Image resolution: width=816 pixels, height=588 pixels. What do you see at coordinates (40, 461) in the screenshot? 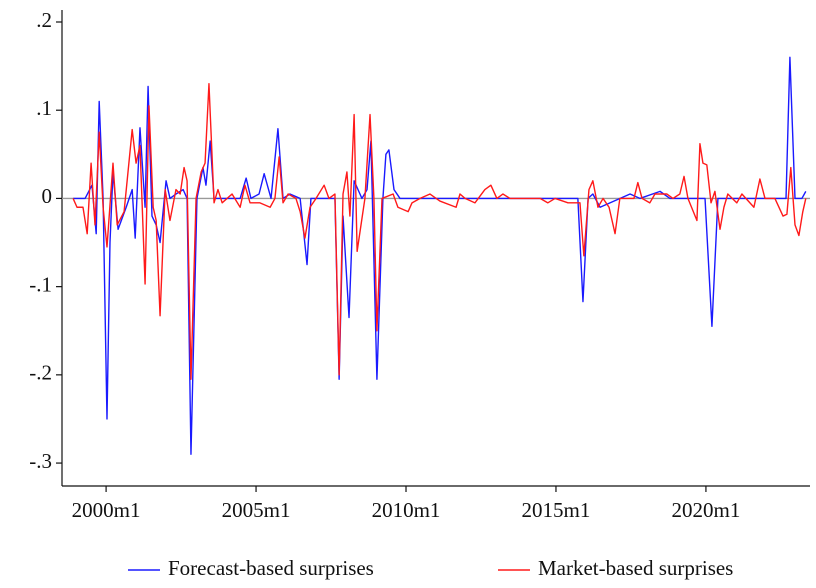
I see `y-tick-label: -.3` at bounding box center [40, 461].